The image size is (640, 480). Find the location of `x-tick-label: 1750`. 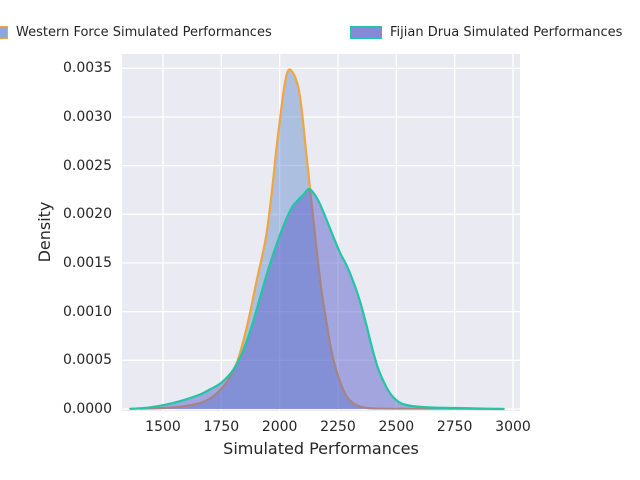

x-tick-label: 1750 is located at coordinates (221, 427).